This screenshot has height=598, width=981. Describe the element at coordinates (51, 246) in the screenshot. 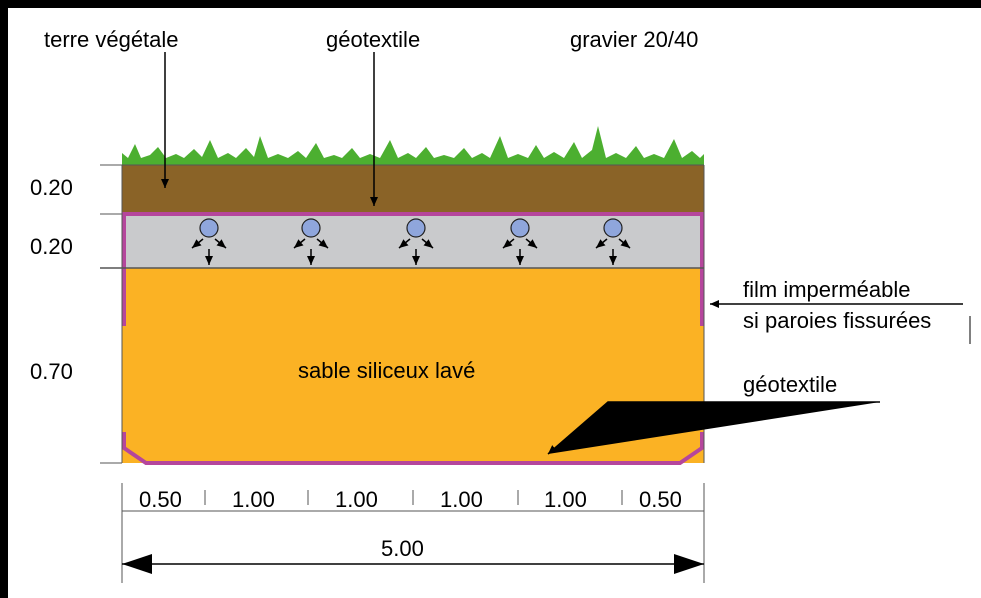

I see `depth-label-gravel: 0.20` at that location.